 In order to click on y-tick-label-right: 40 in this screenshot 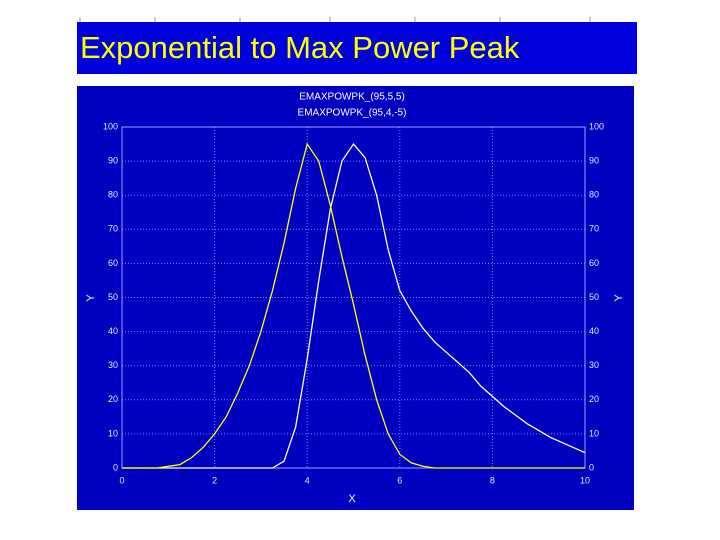, I will do `click(594, 331)`.